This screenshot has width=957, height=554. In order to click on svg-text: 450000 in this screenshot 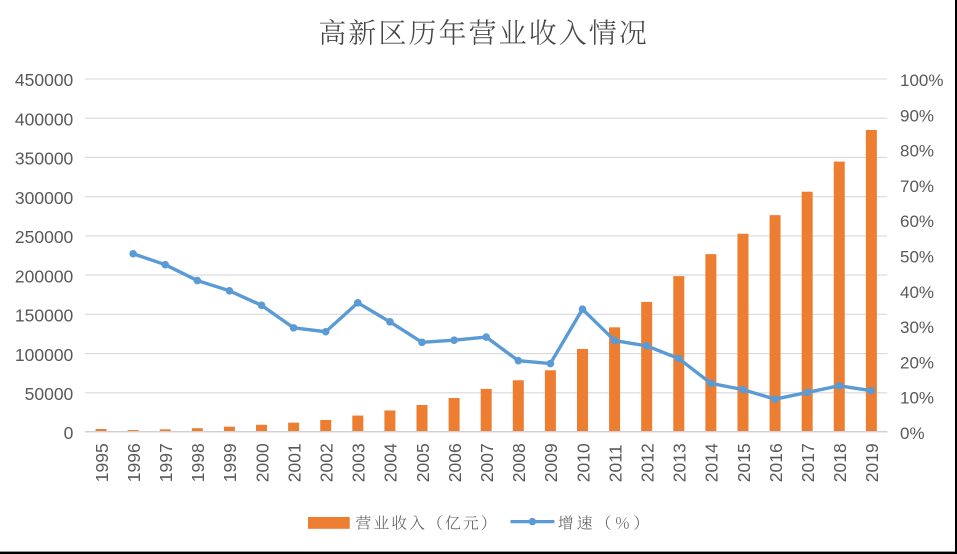, I will do `click(44, 80)`.